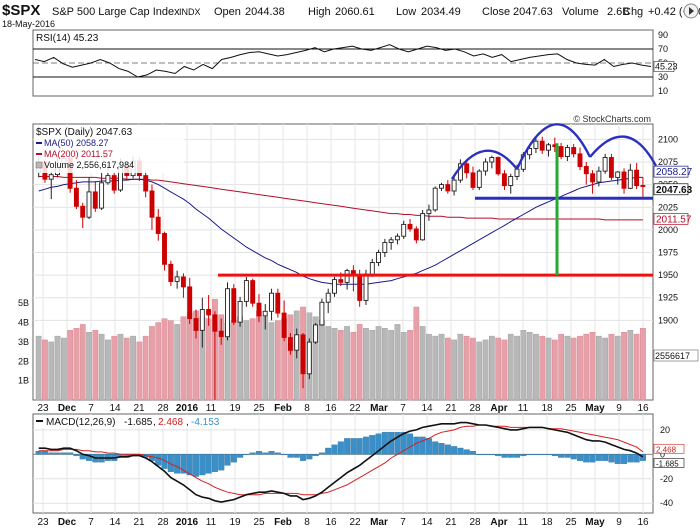 The image size is (700, 530). What do you see at coordinates (668, 275) in the screenshot?
I see `price-tick-label: 1950` at bounding box center [668, 275].